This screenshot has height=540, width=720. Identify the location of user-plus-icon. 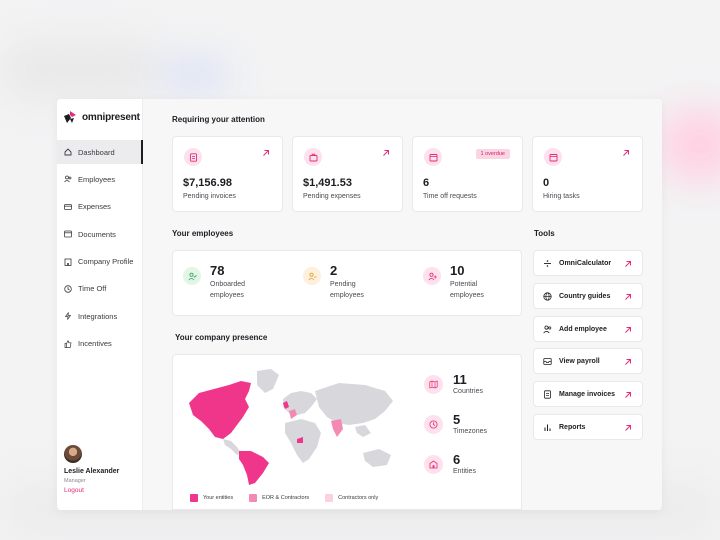
(432, 276).